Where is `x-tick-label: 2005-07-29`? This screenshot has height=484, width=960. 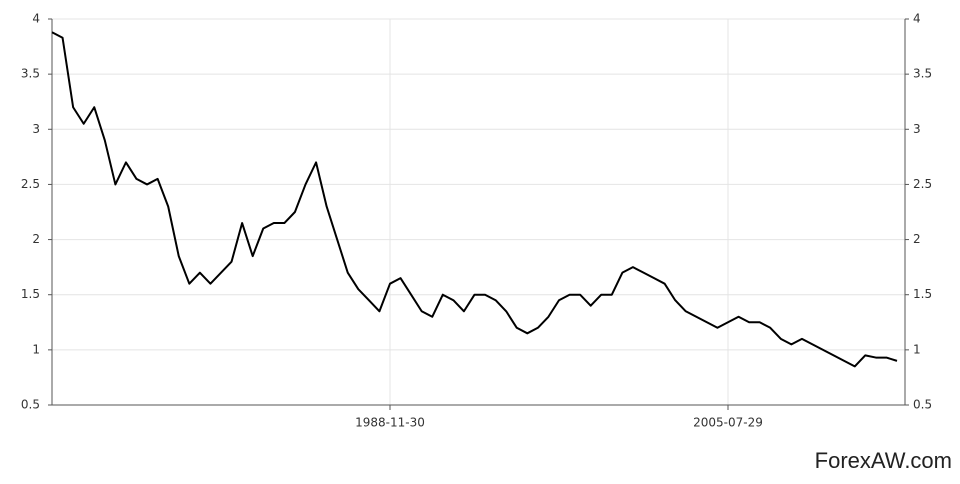 x-tick-label: 2005-07-29 is located at coordinates (728, 423).